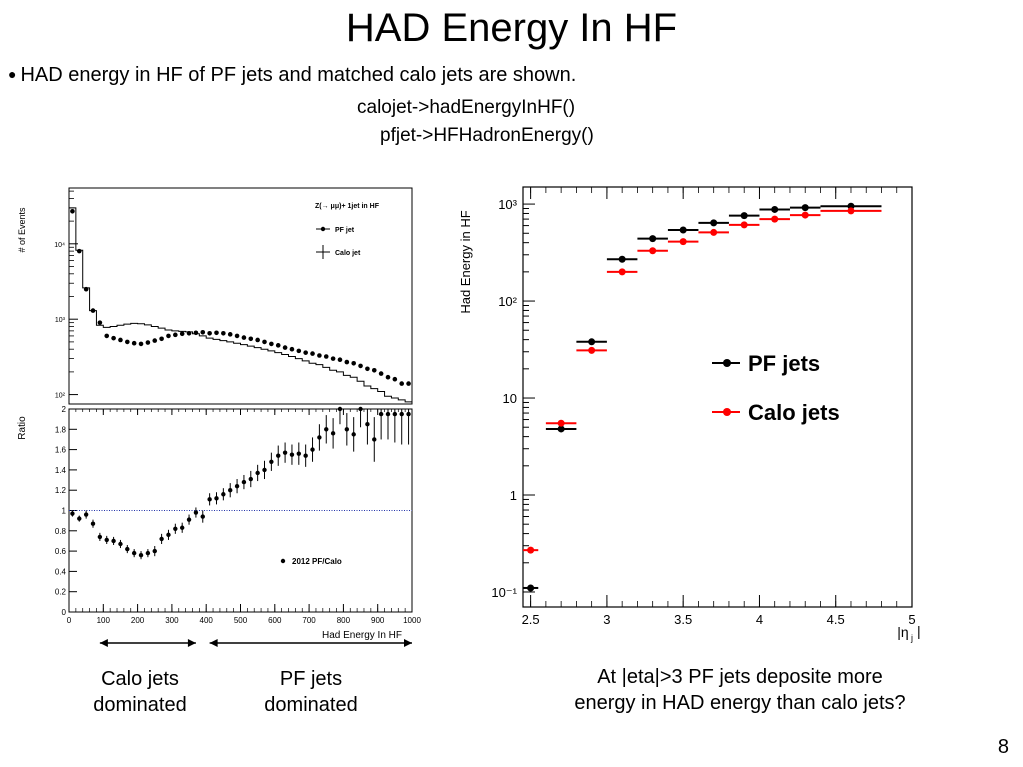  I want to click on eta-y-tick-label: 10, so click(510, 398).